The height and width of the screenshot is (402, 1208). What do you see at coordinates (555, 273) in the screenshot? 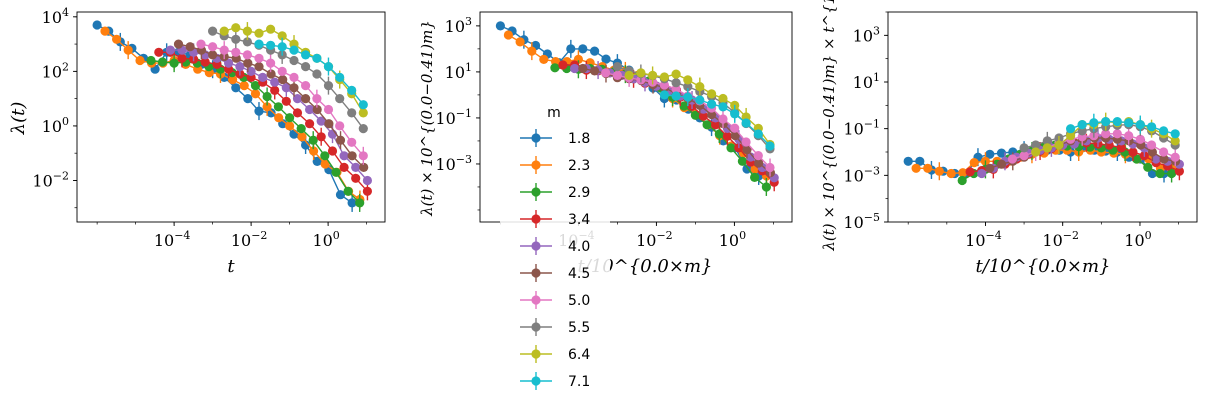
I see `legend-item-4.5: 4.5` at bounding box center [555, 273].